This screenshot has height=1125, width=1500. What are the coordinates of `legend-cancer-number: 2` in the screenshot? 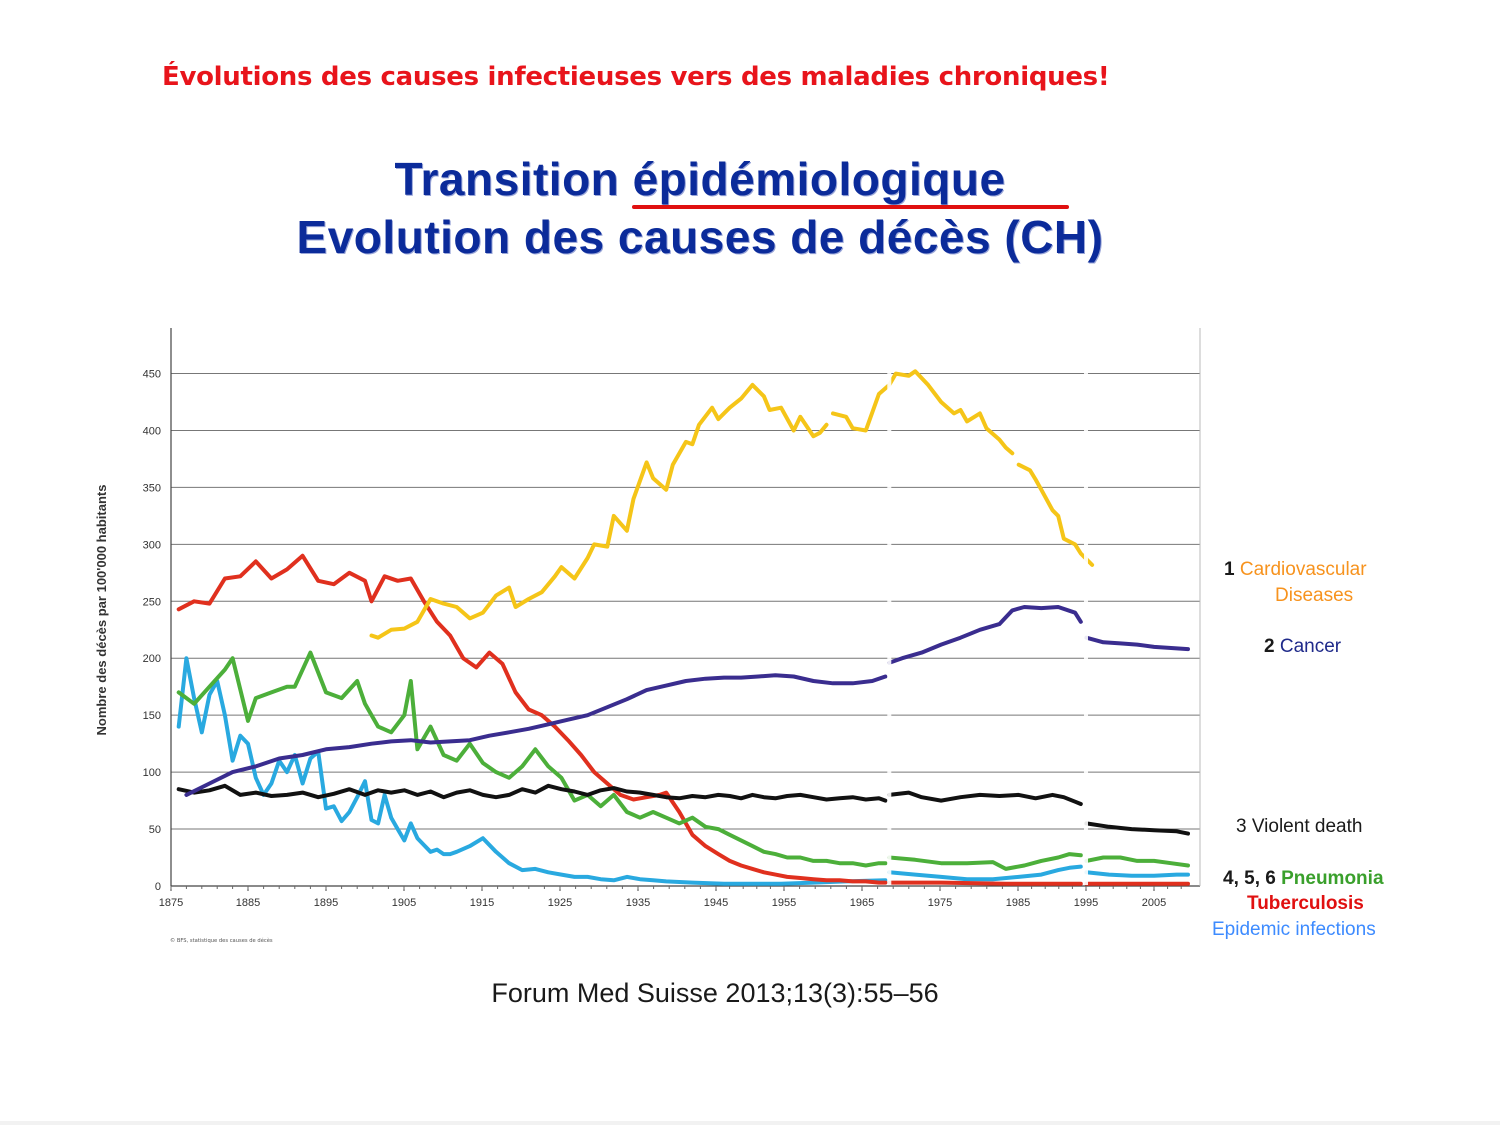 It's located at (1269, 646).